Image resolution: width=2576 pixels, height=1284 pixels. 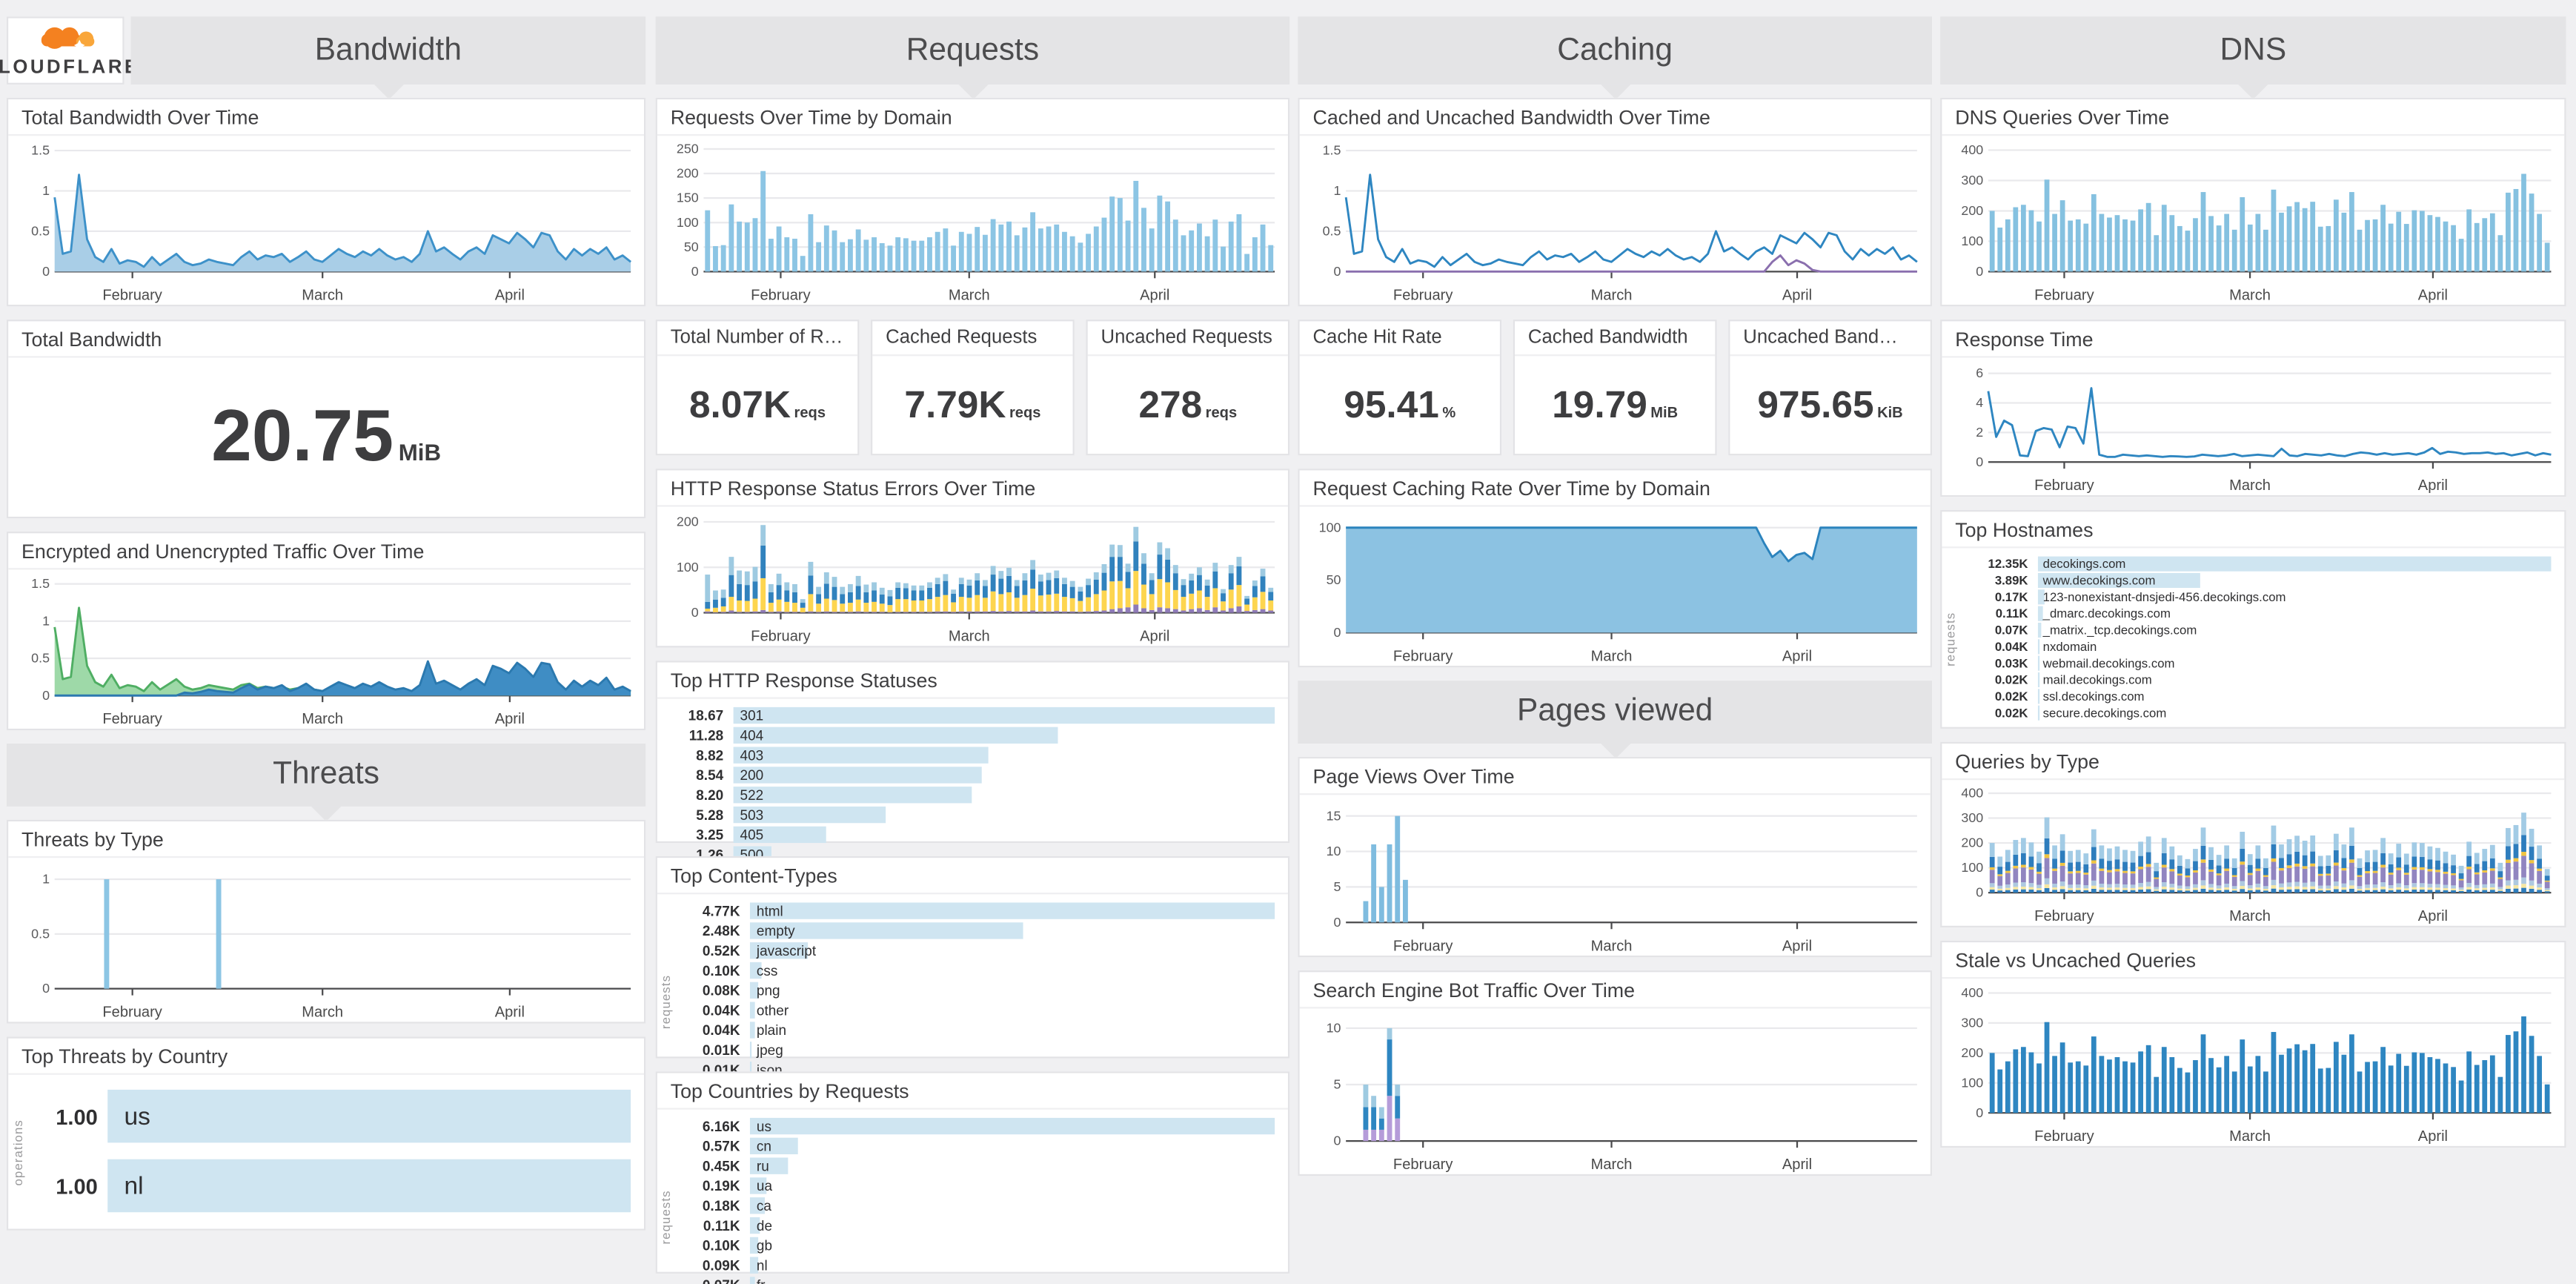 What do you see at coordinates (1615, 1091) in the screenshot?
I see `bot-traffic-chart: 0 5 10 February March April` at bounding box center [1615, 1091].